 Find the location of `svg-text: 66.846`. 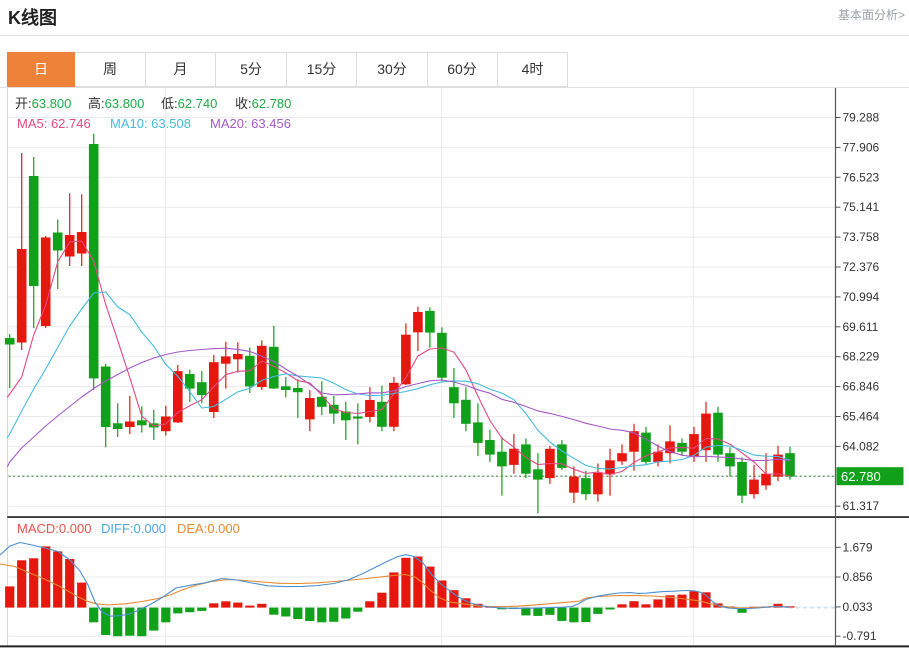

svg-text: 66.846 is located at coordinates (861, 387).